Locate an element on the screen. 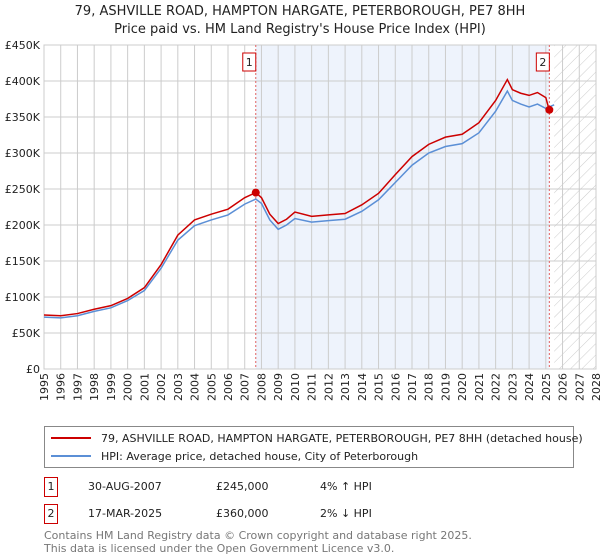  x-tick-label: 2002 is located at coordinates (161, 387).